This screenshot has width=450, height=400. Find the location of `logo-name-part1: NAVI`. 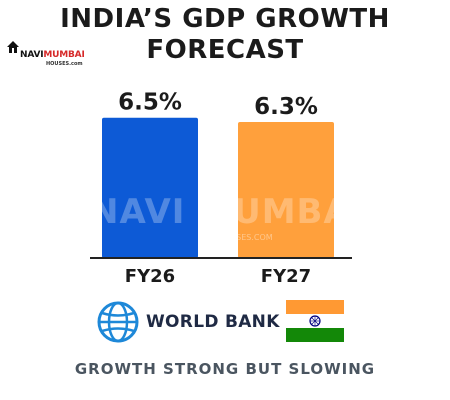

logo-name-part1: NAVI is located at coordinates (32, 55).